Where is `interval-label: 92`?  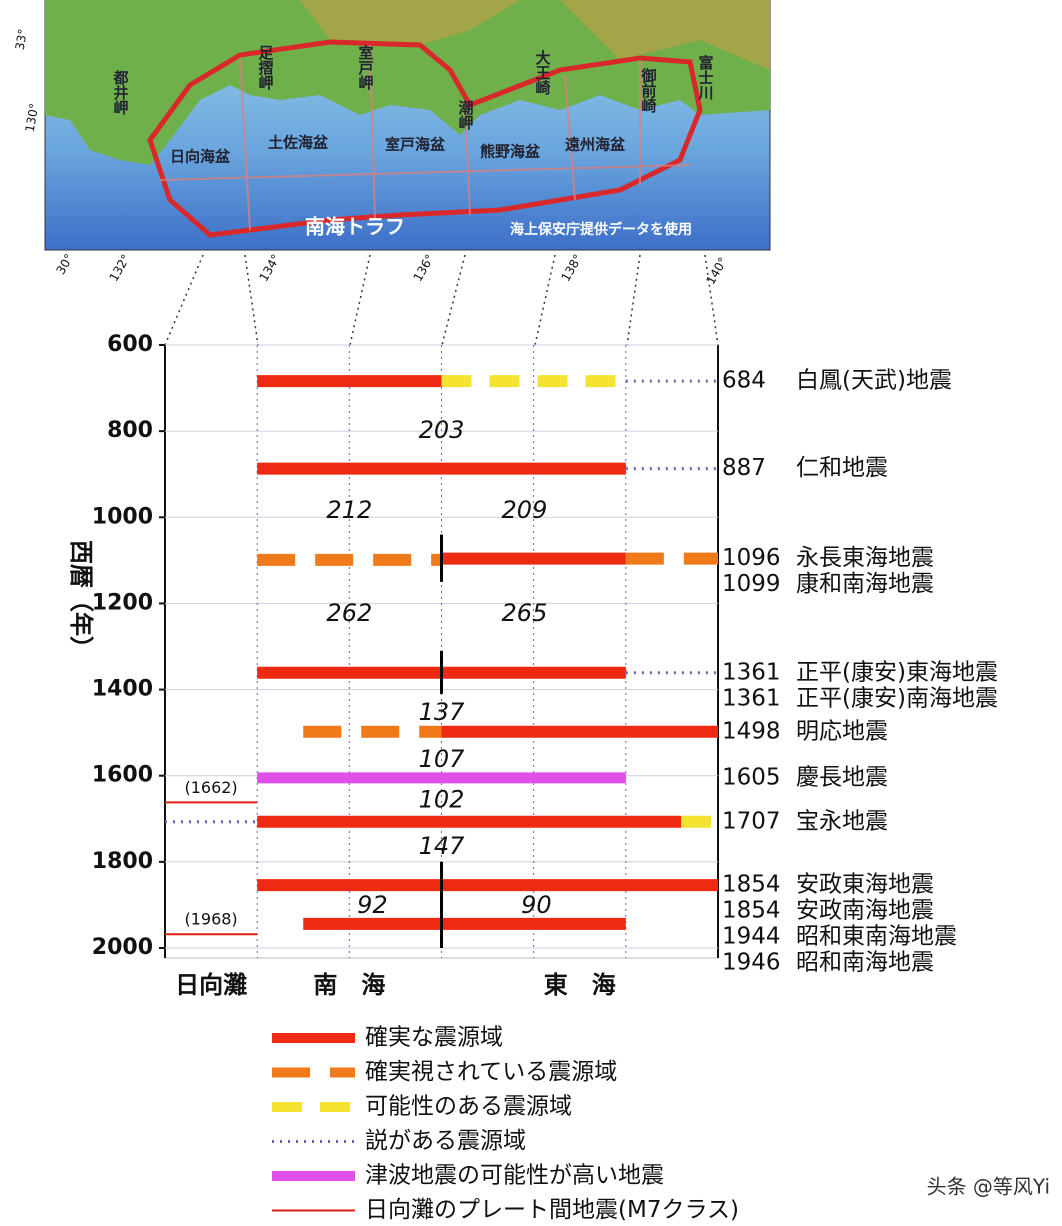 interval-label: 92 is located at coordinates (372, 905).